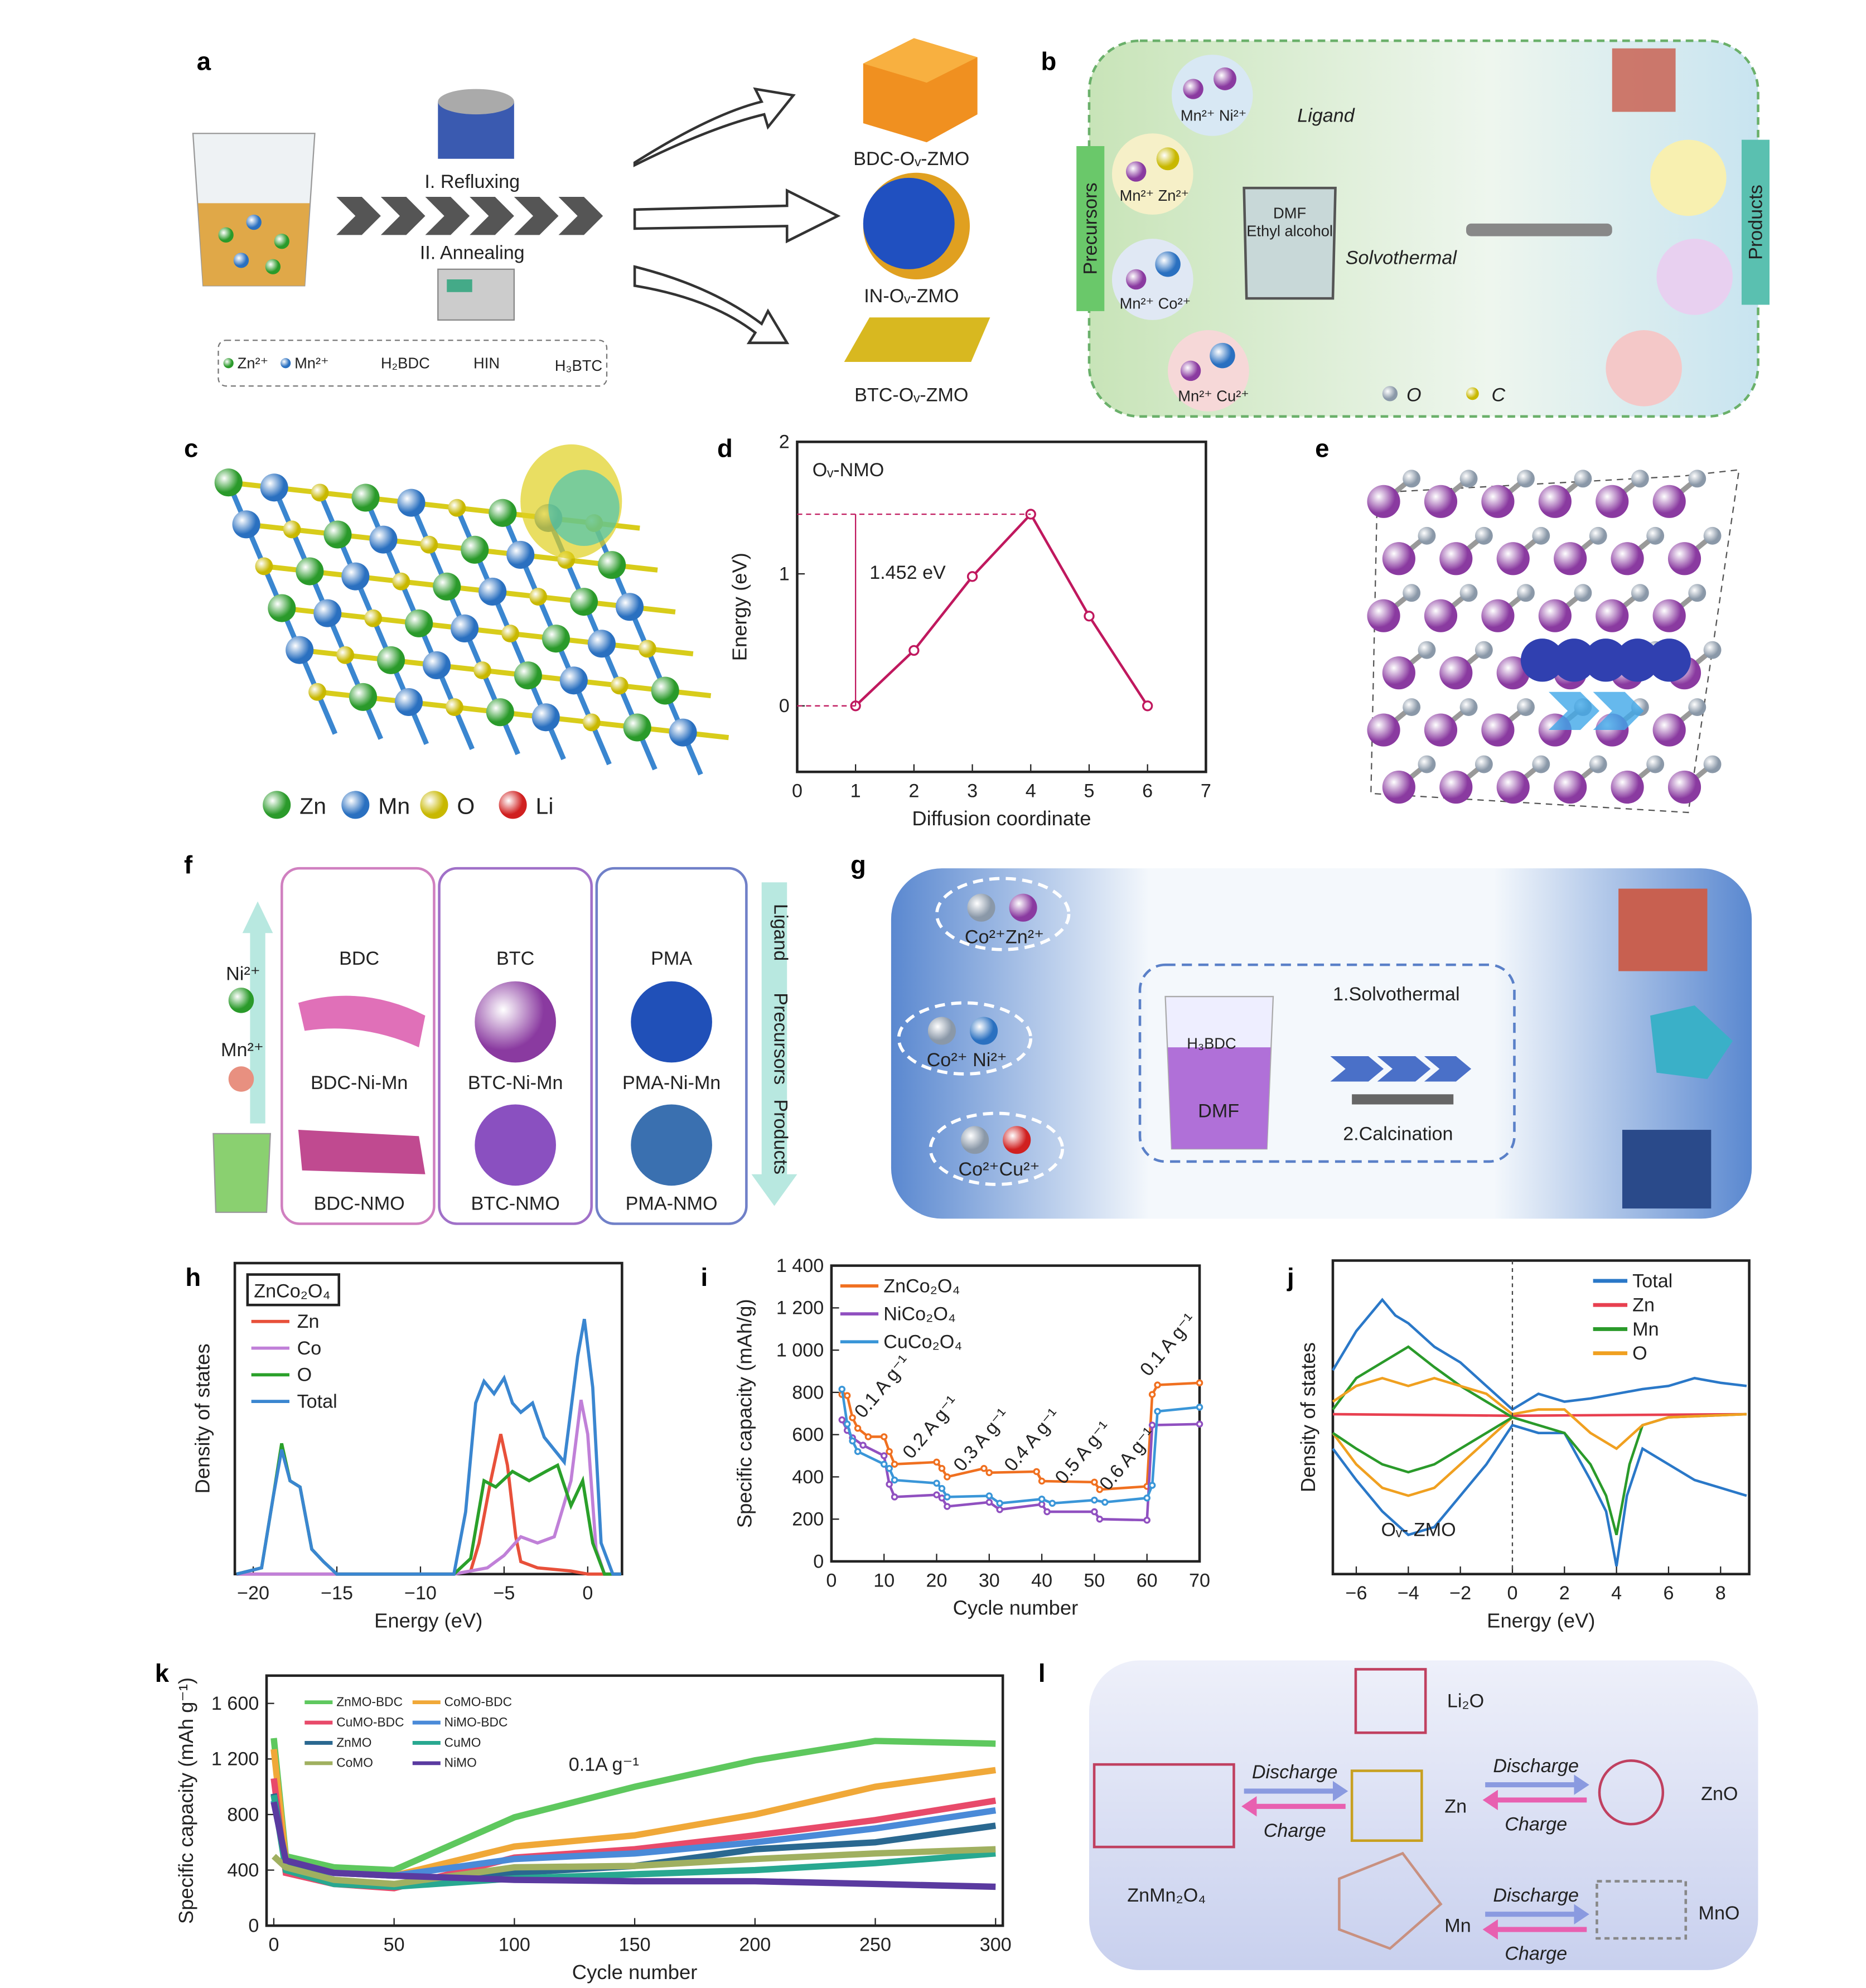  Describe the element at coordinates (545, 806) in the screenshot. I see `legend-li: Li` at that location.